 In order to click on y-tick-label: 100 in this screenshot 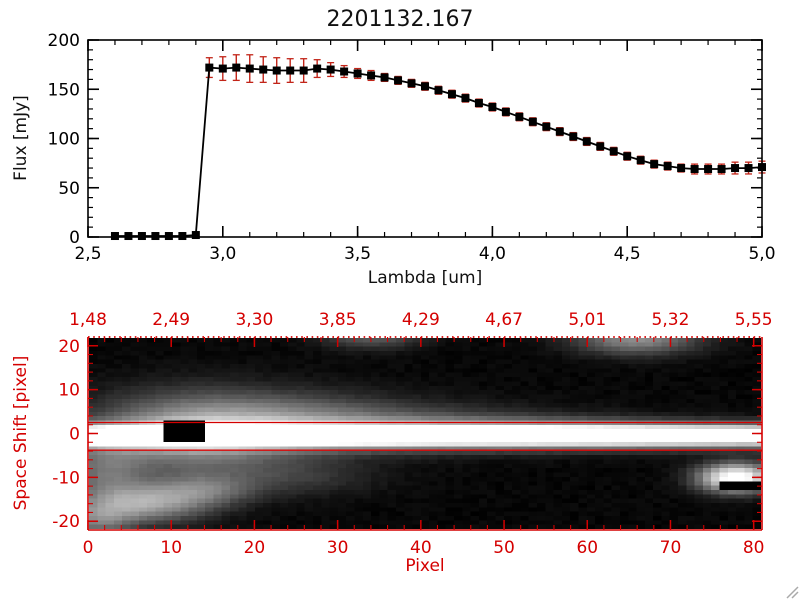, I will do `click(64, 140)`.